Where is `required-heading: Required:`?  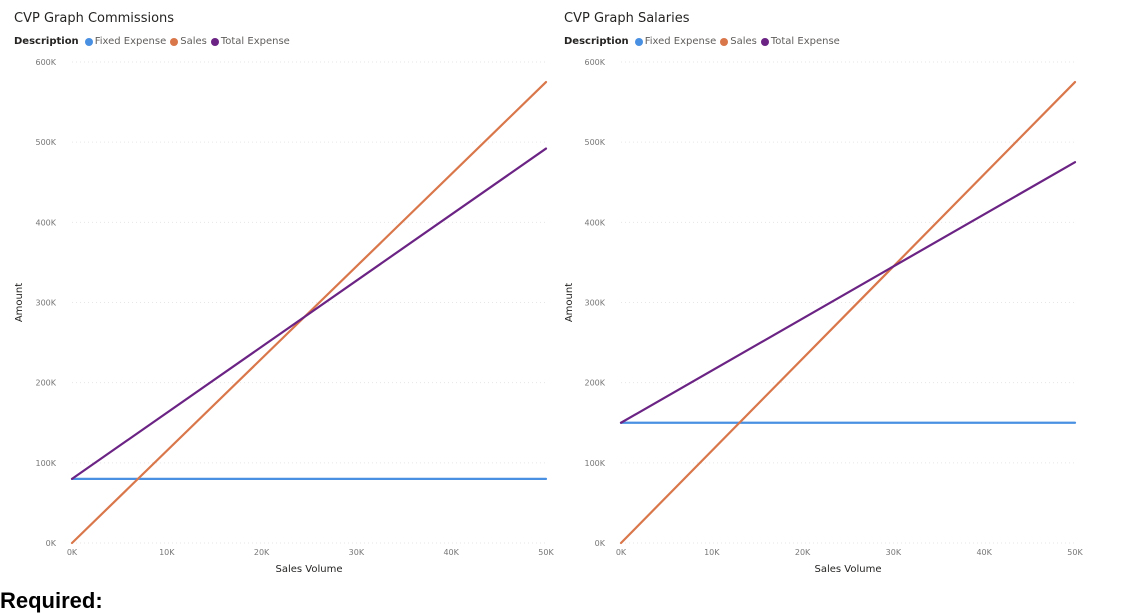 required-heading: Required: is located at coordinates (51, 600).